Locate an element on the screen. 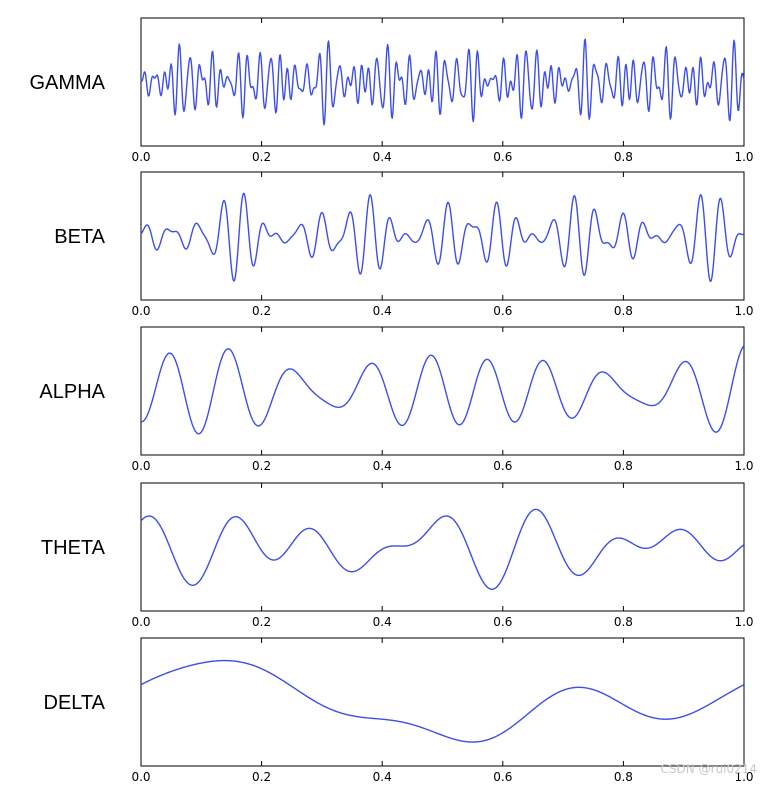  band-label: GAMMA is located at coordinates (67, 83).